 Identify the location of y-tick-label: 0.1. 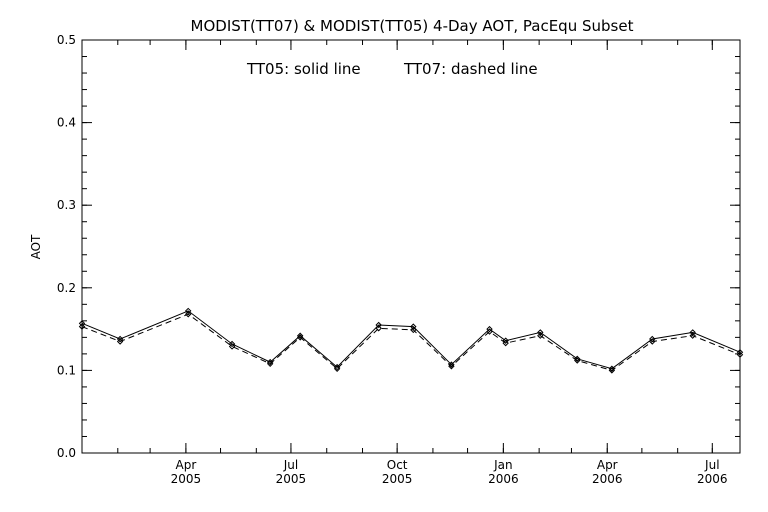
(66, 370).